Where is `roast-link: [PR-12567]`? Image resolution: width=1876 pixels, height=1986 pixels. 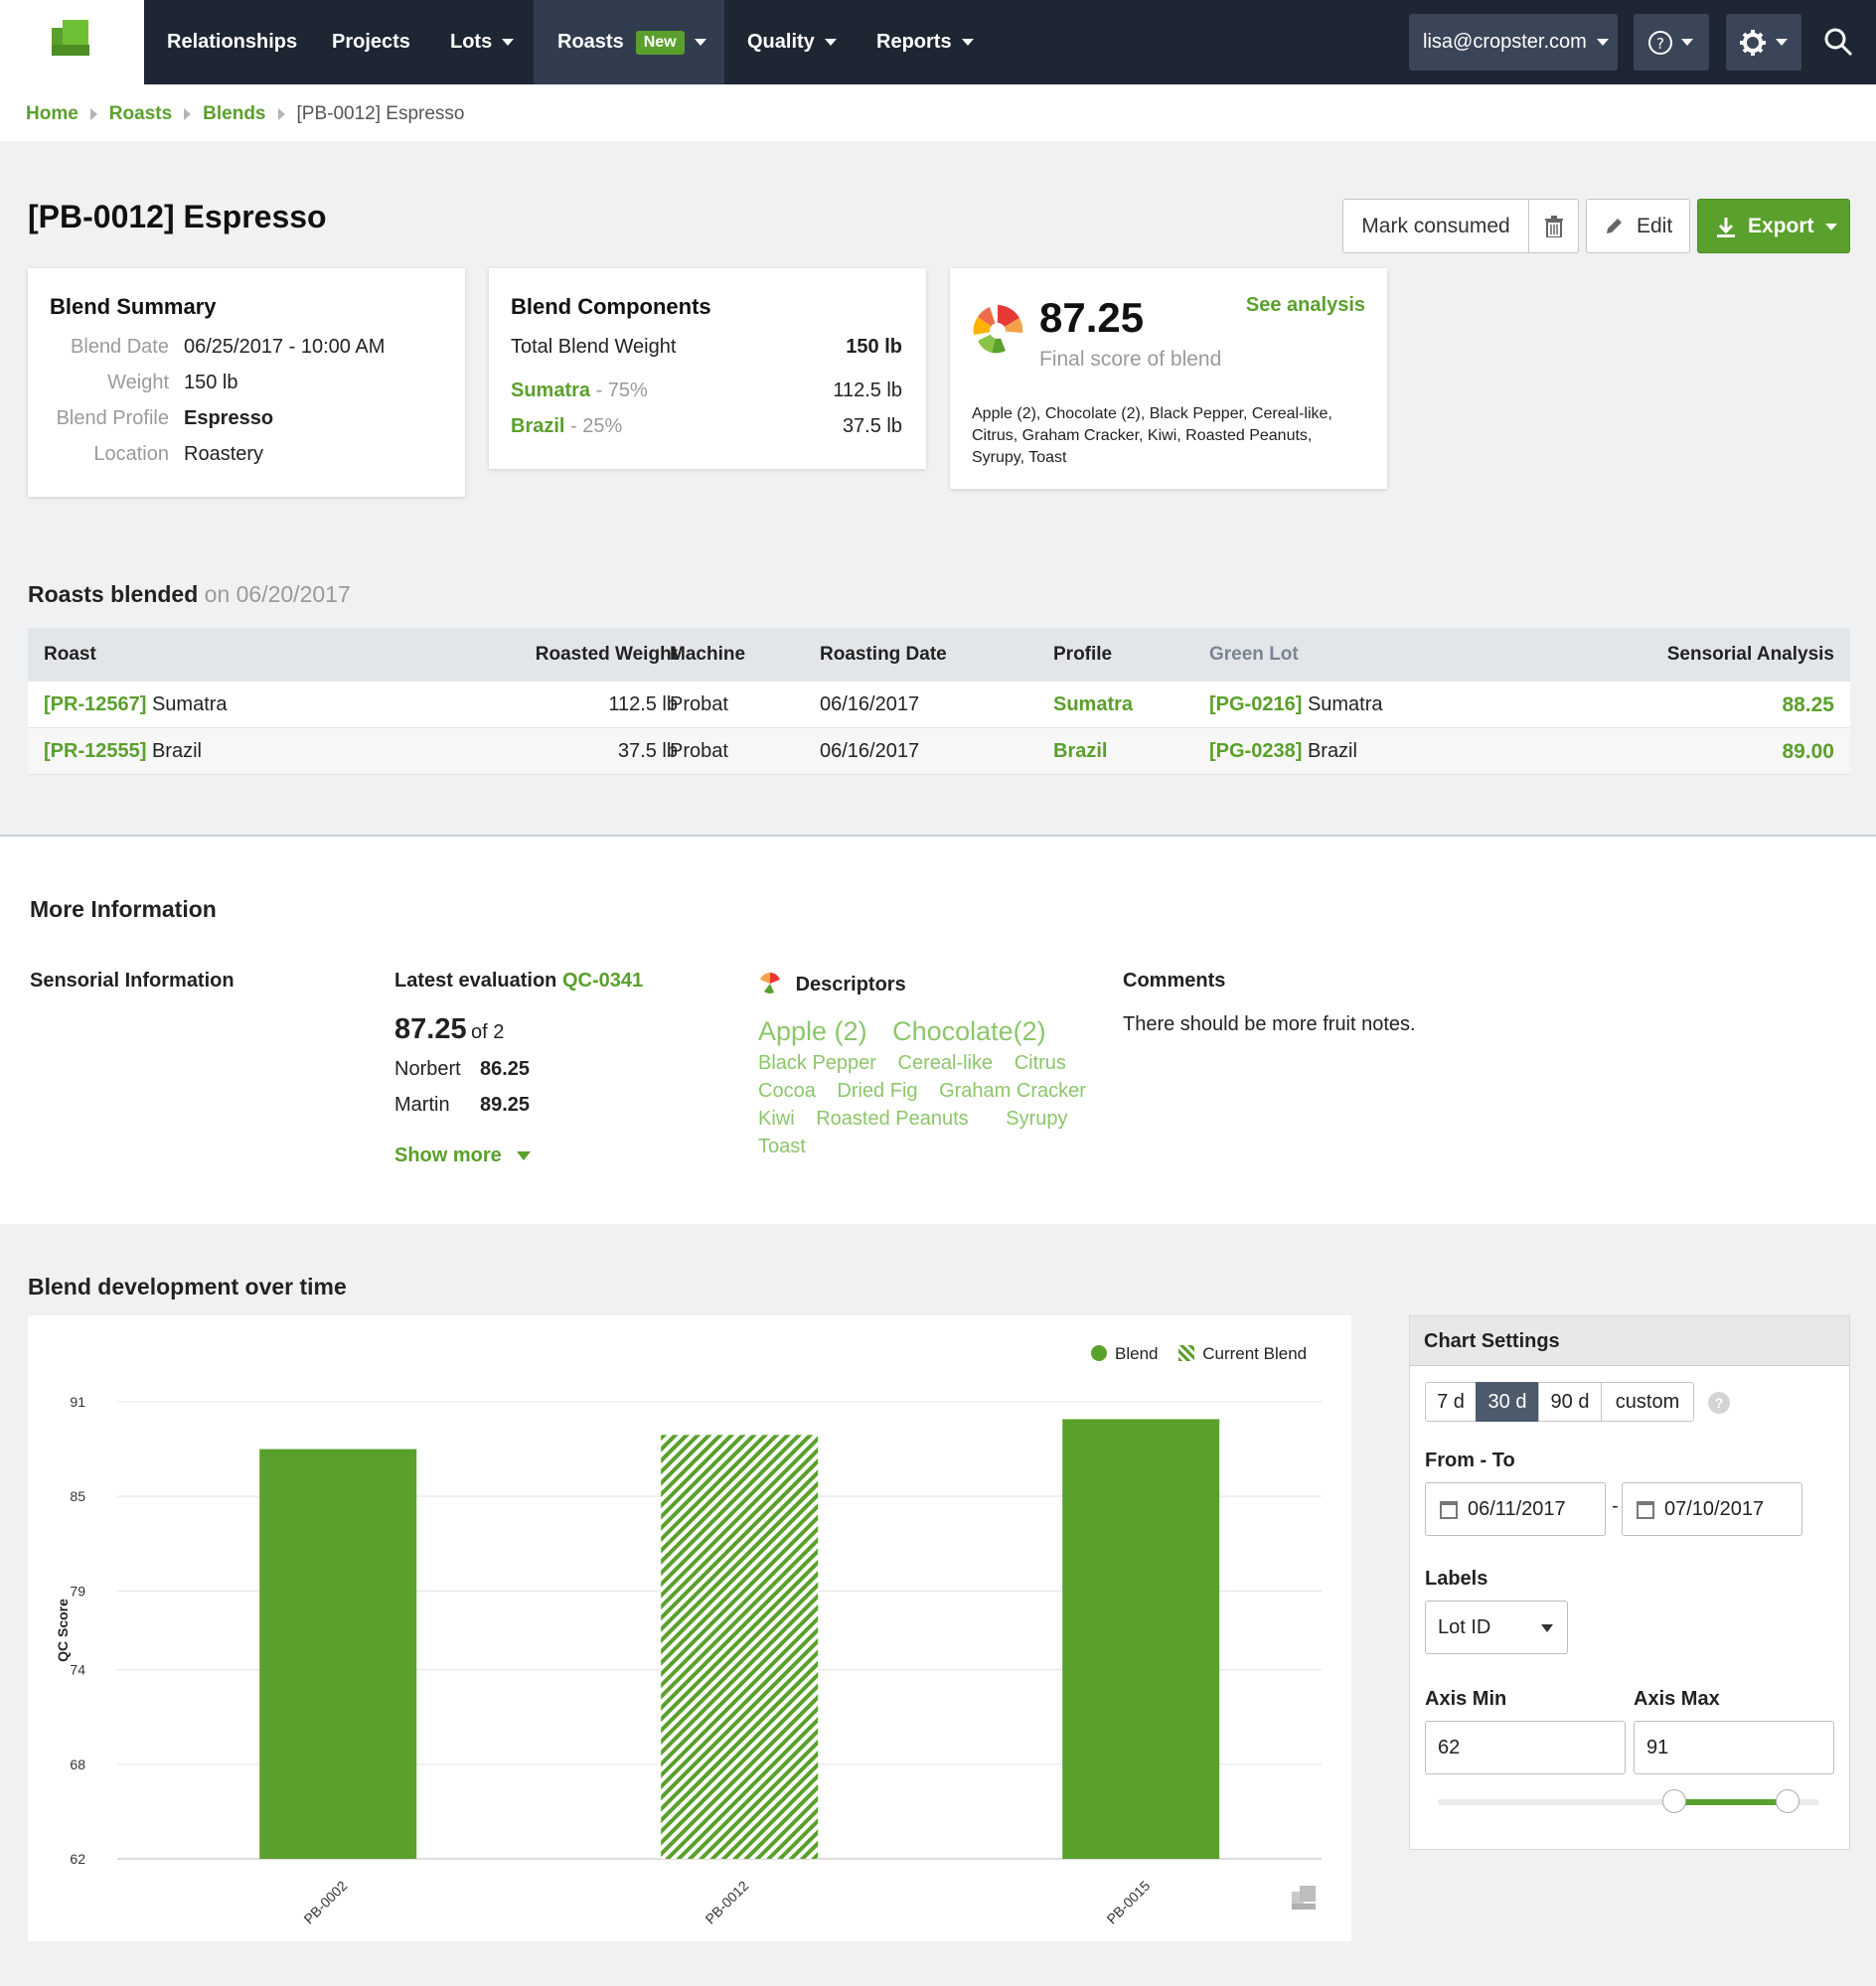 roast-link: [PR-12567] is located at coordinates (95, 704).